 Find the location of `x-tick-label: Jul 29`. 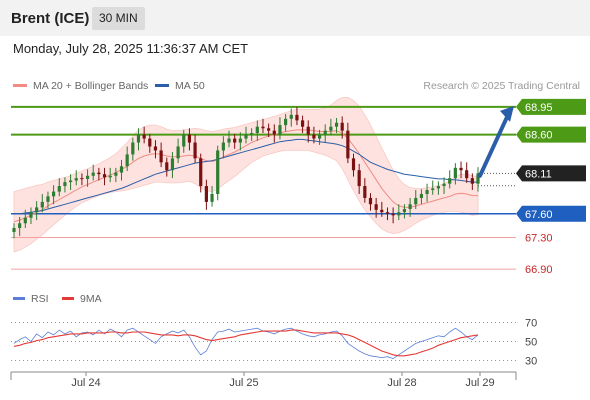

x-tick-label: Jul 29 is located at coordinates (479, 383).